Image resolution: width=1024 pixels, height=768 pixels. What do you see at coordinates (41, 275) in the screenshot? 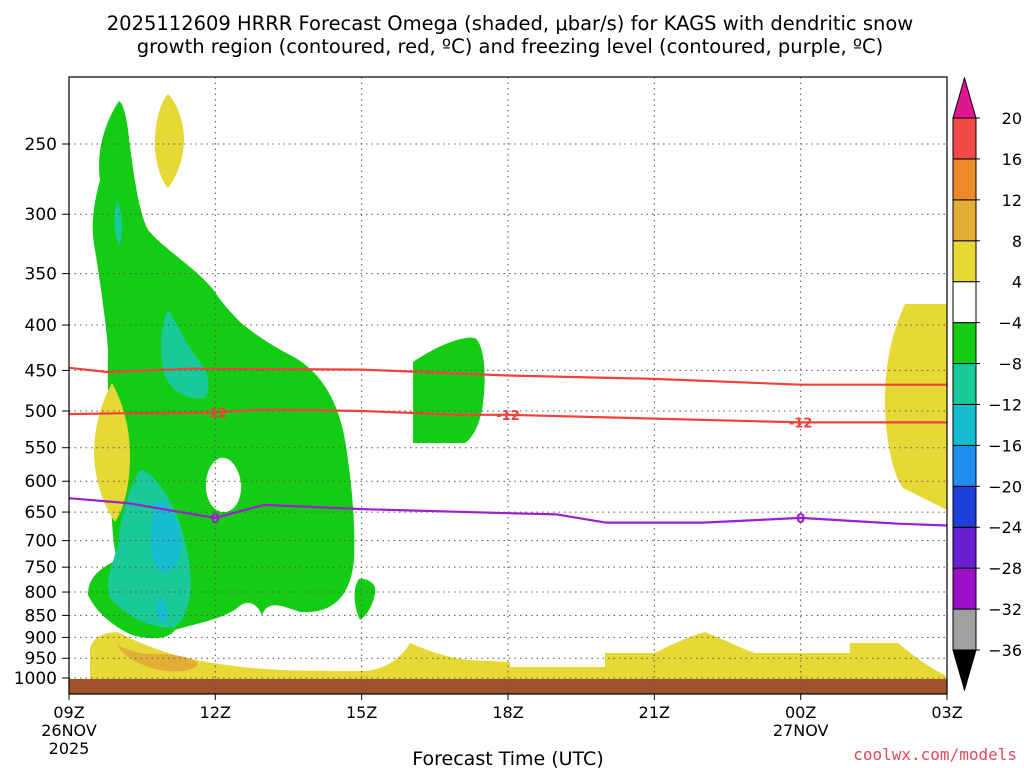
I see `y-tick-label: 350` at bounding box center [41, 275].